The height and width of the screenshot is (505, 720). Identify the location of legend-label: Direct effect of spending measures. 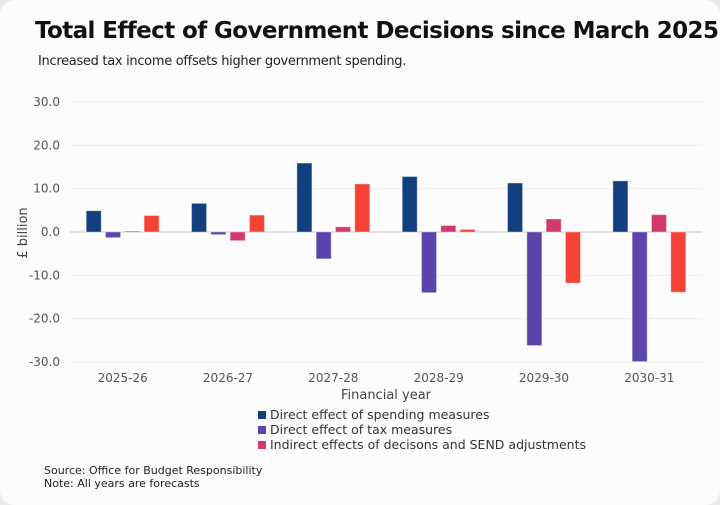
(380, 414).